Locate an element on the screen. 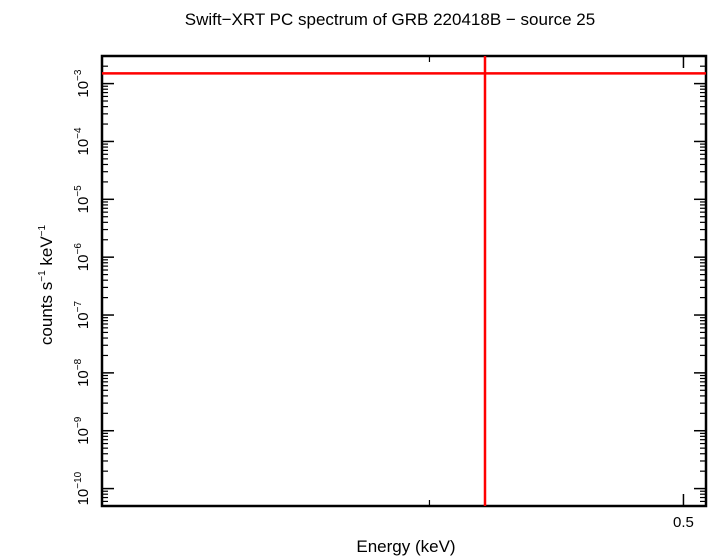  y-tick-label: 10−7 is located at coordinates (82, 315).